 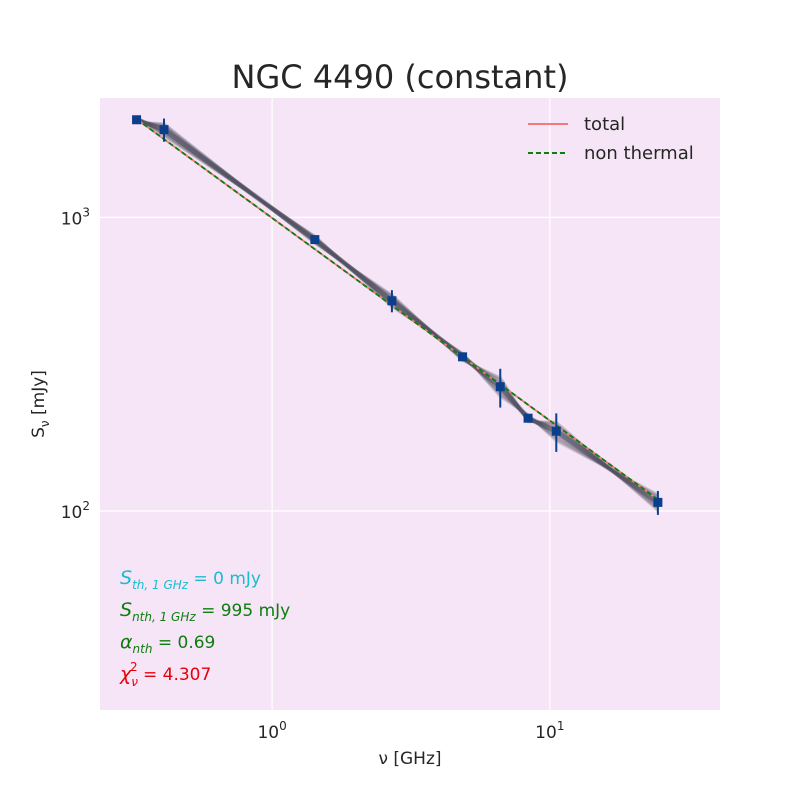 I want to click on y-tick-label: 10³, so click(x=75, y=217).